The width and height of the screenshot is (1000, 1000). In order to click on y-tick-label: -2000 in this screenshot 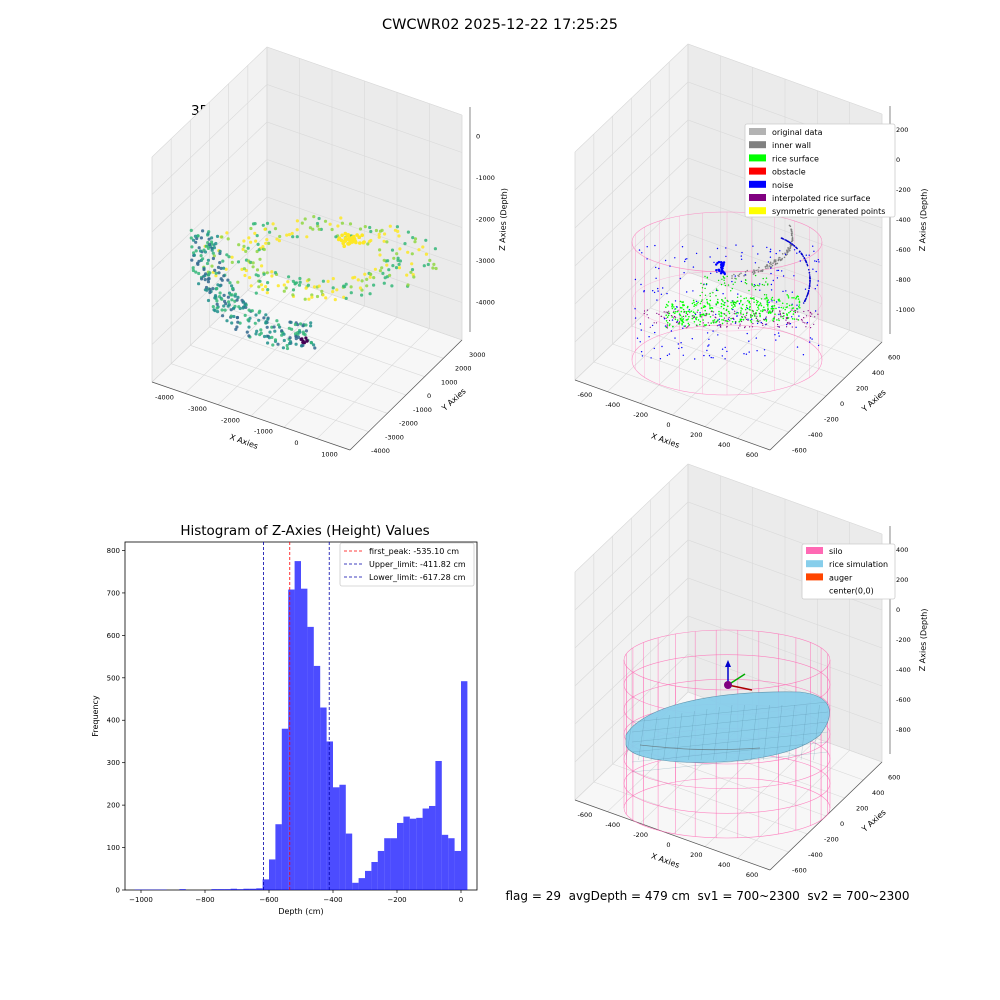, I will do `click(408, 424)`.